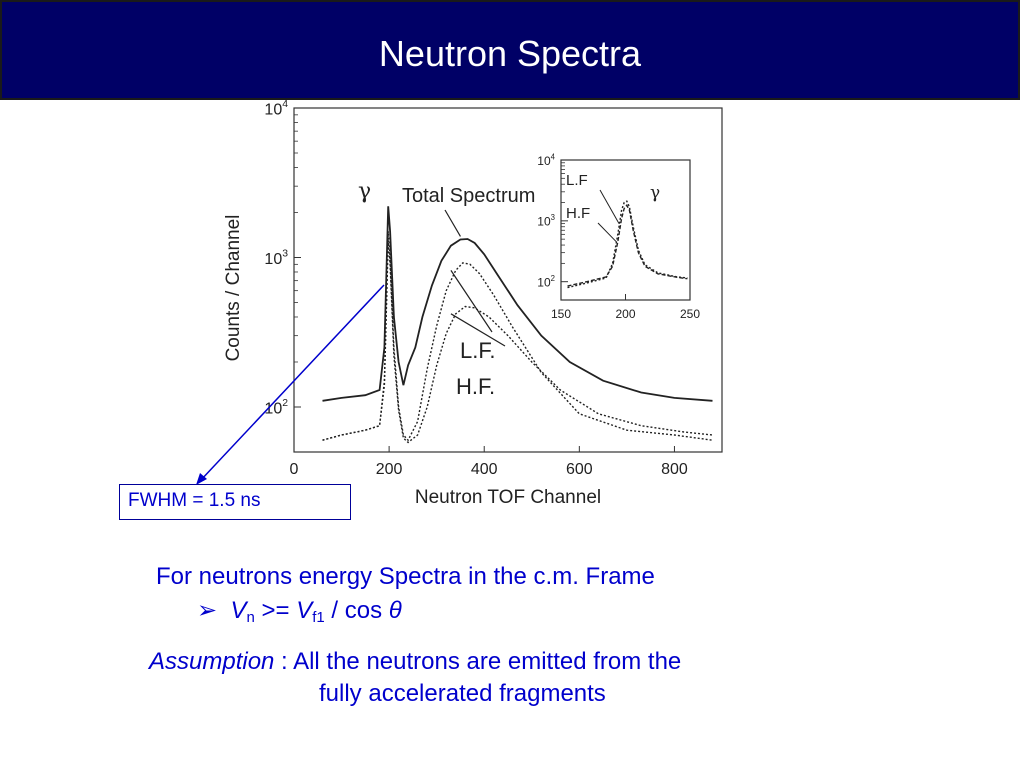  I want to click on main-series-hf, so click(517, 342).